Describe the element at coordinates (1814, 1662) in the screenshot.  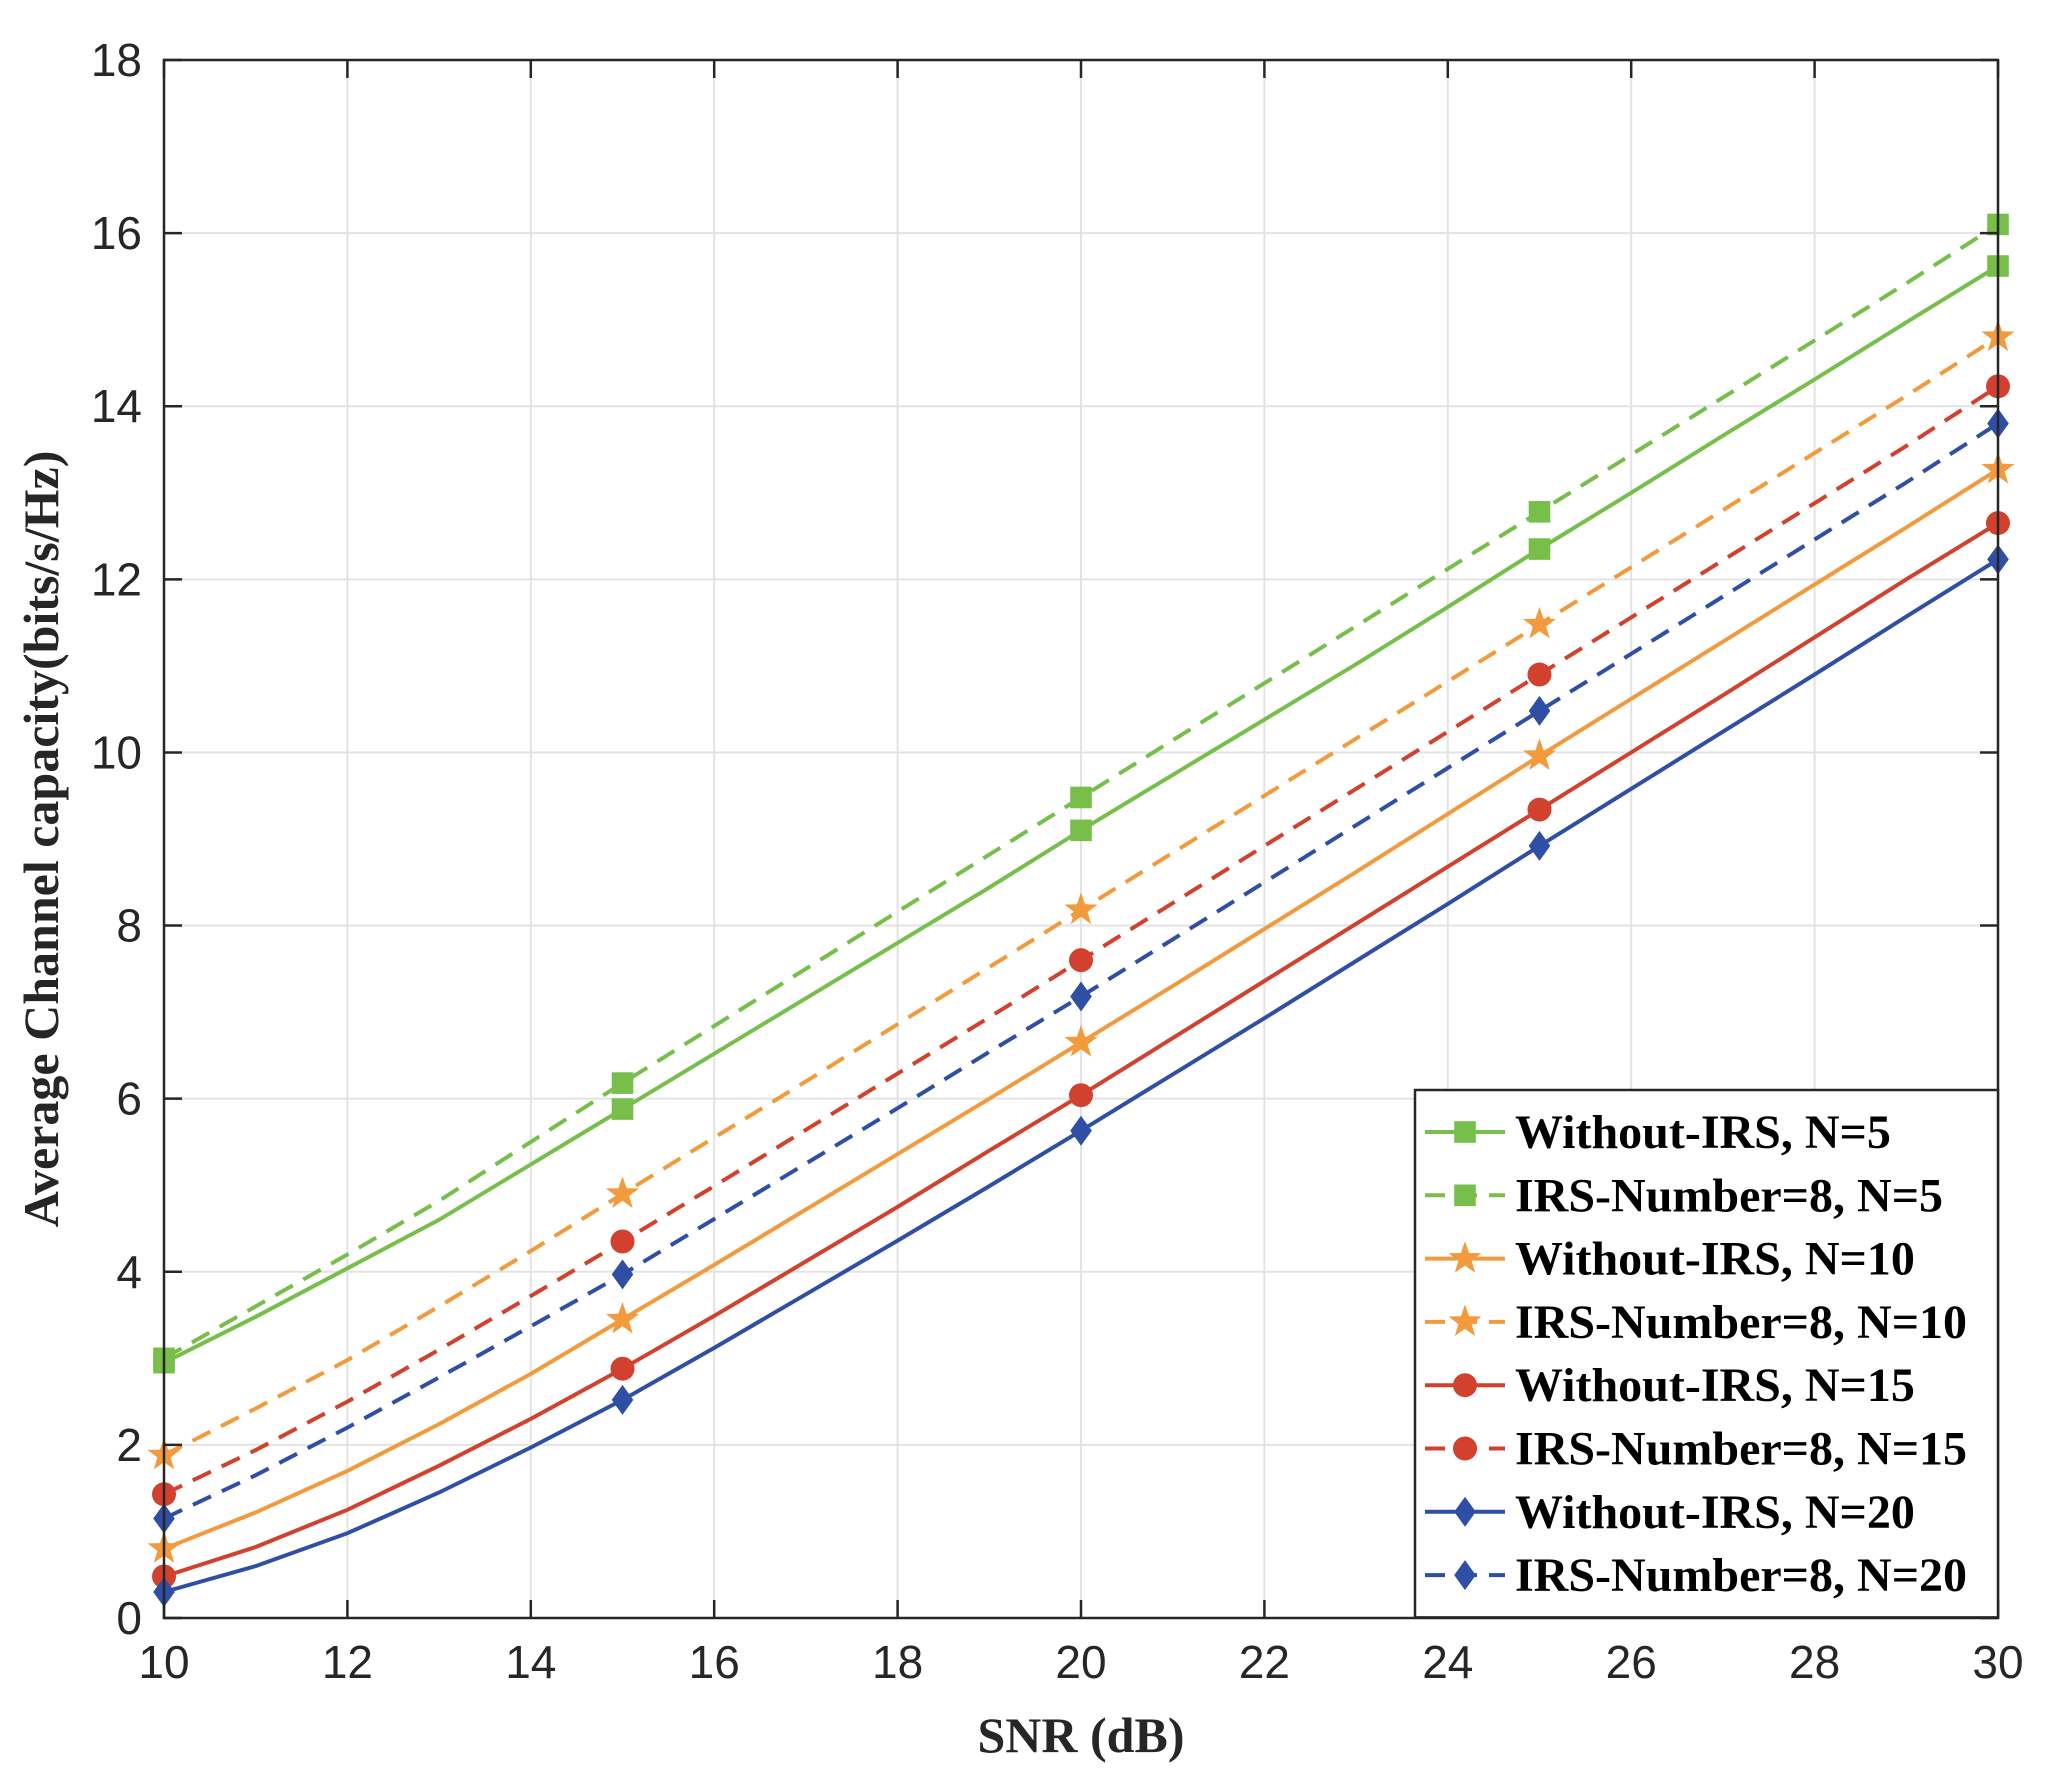
I see `x-tick-label: 28` at that location.